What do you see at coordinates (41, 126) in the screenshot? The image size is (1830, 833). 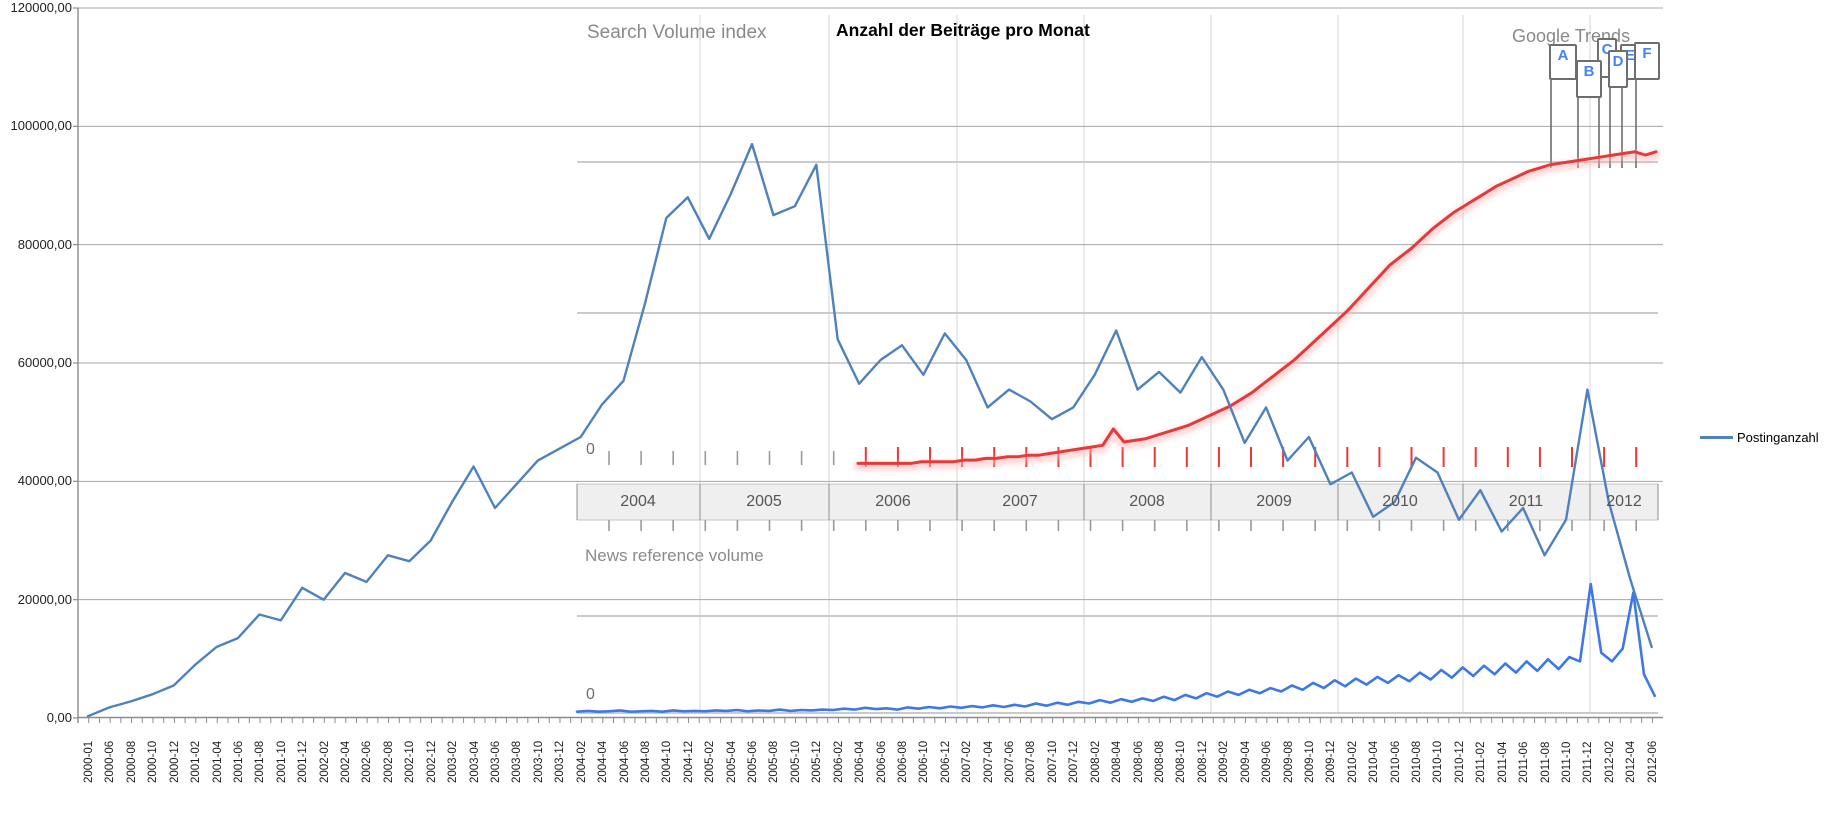 I see `excel-y-axis-label: 100000,00` at bounding box center [41, 126].